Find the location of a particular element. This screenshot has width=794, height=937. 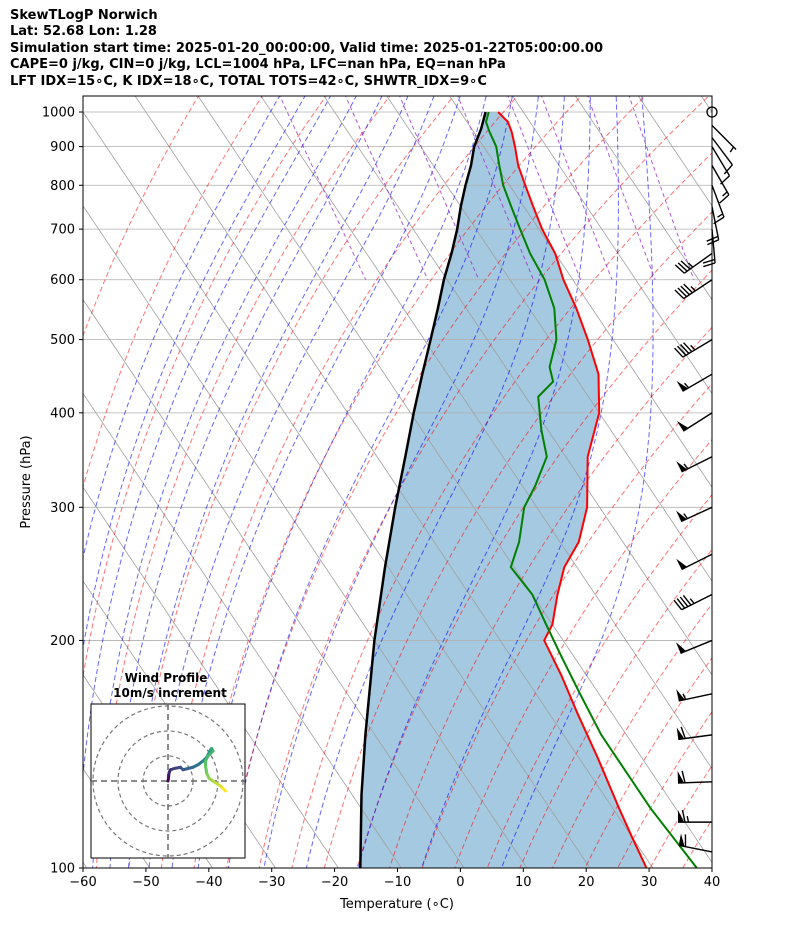

mixing-ratio-line is located at coordinates (621, 188).